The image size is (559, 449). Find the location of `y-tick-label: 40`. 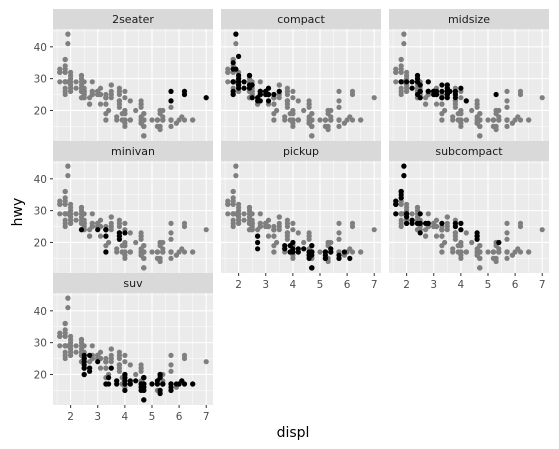

y-tick-label: 40 is located at coordinates (40, 48).